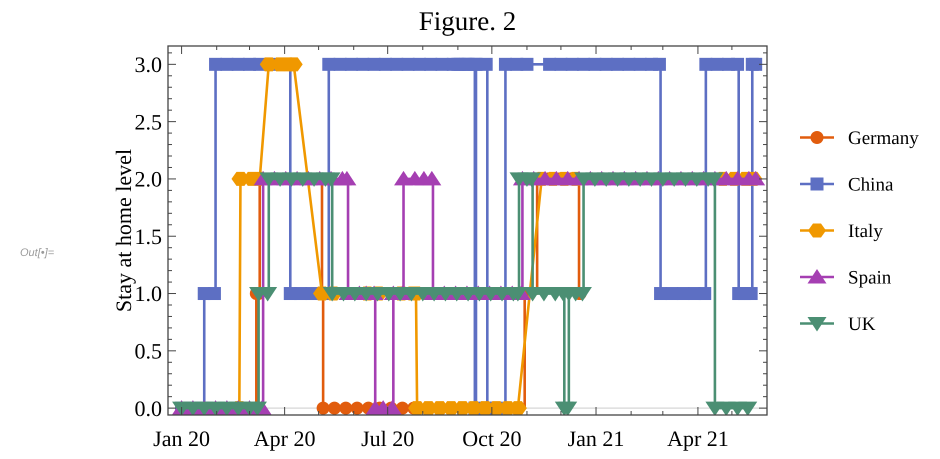  I want to click on y-tick-label: 1.5, so click(148, 236).